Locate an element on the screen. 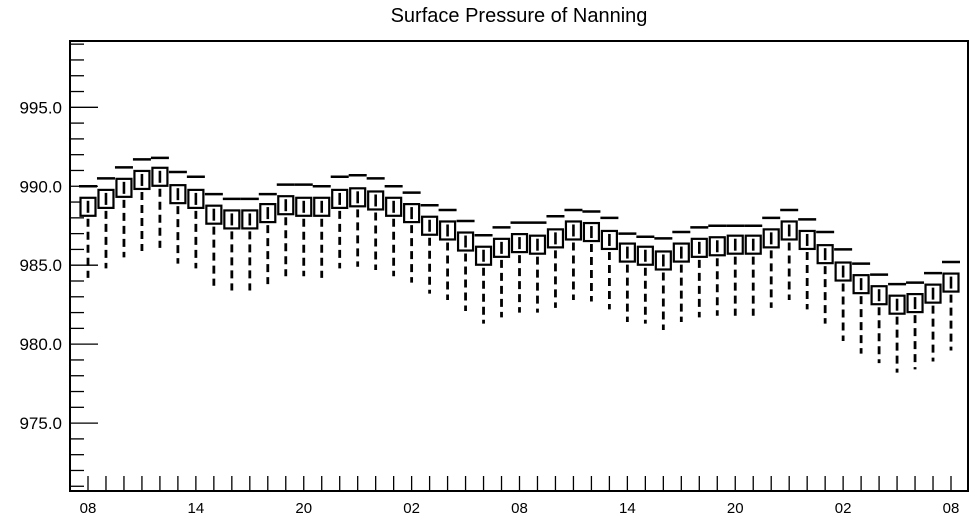 This screenshot has width=975, height=525. y-tick-label: 995.0 is located at coordinates (40, 107).